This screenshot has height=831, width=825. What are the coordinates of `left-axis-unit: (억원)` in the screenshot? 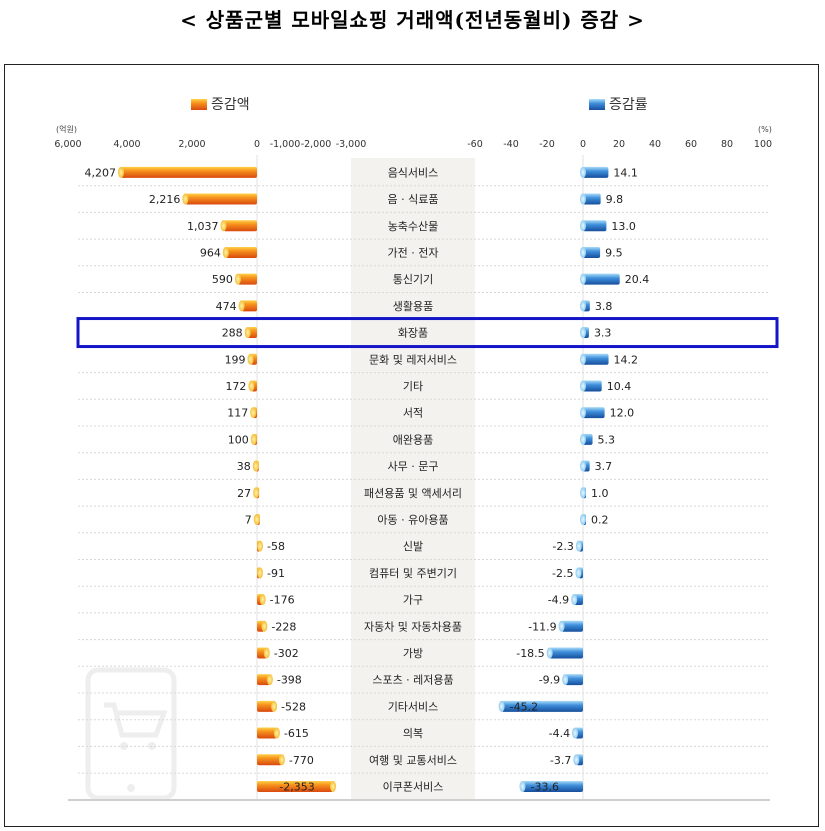 It's located at (66, 129).